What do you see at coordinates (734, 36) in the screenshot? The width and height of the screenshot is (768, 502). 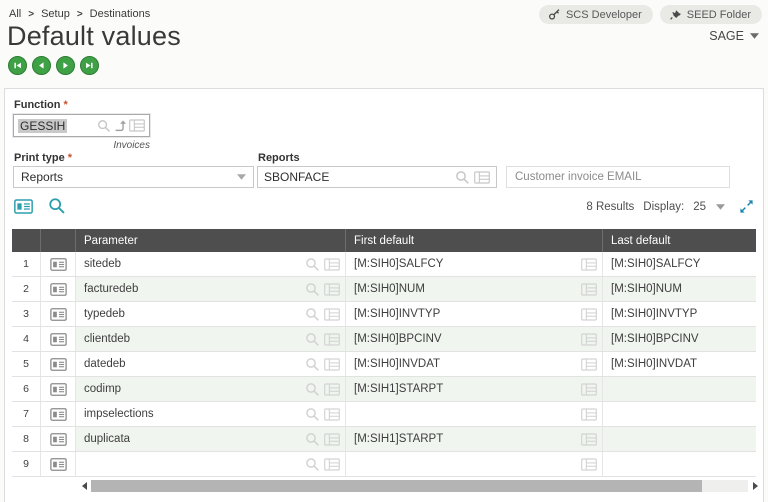 I see `endpoint-selector: SAGE` at bounding box center [734, 36].